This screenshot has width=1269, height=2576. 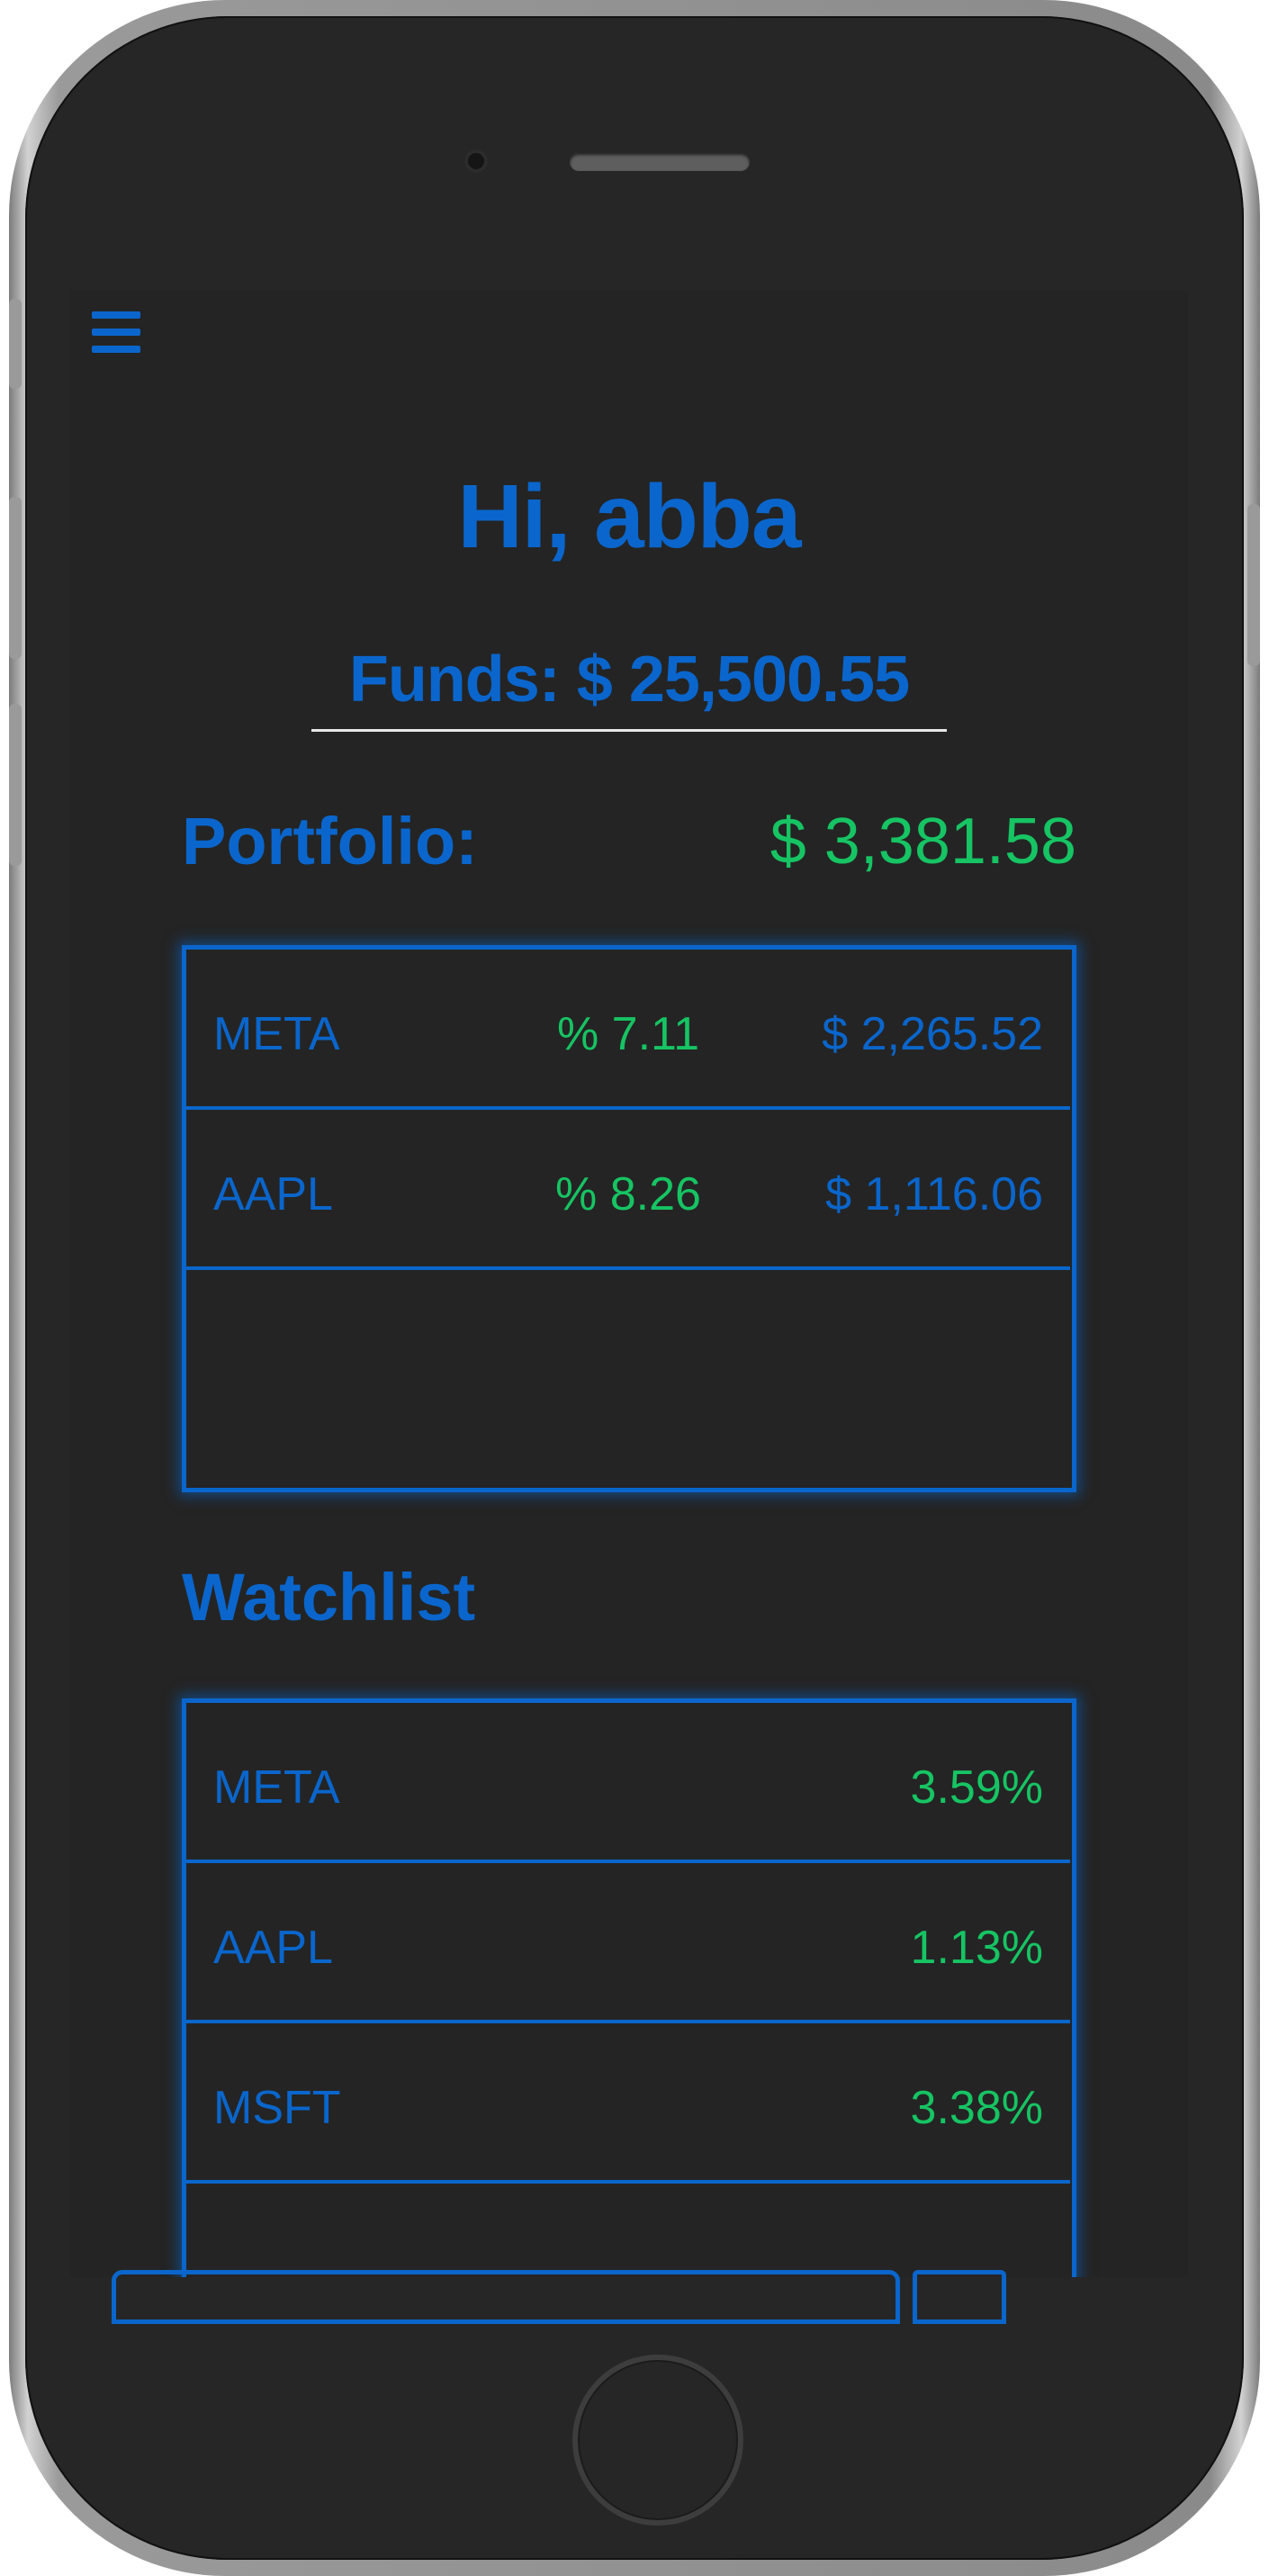 I want to click on silent-switch, so click(x=15, y=344).